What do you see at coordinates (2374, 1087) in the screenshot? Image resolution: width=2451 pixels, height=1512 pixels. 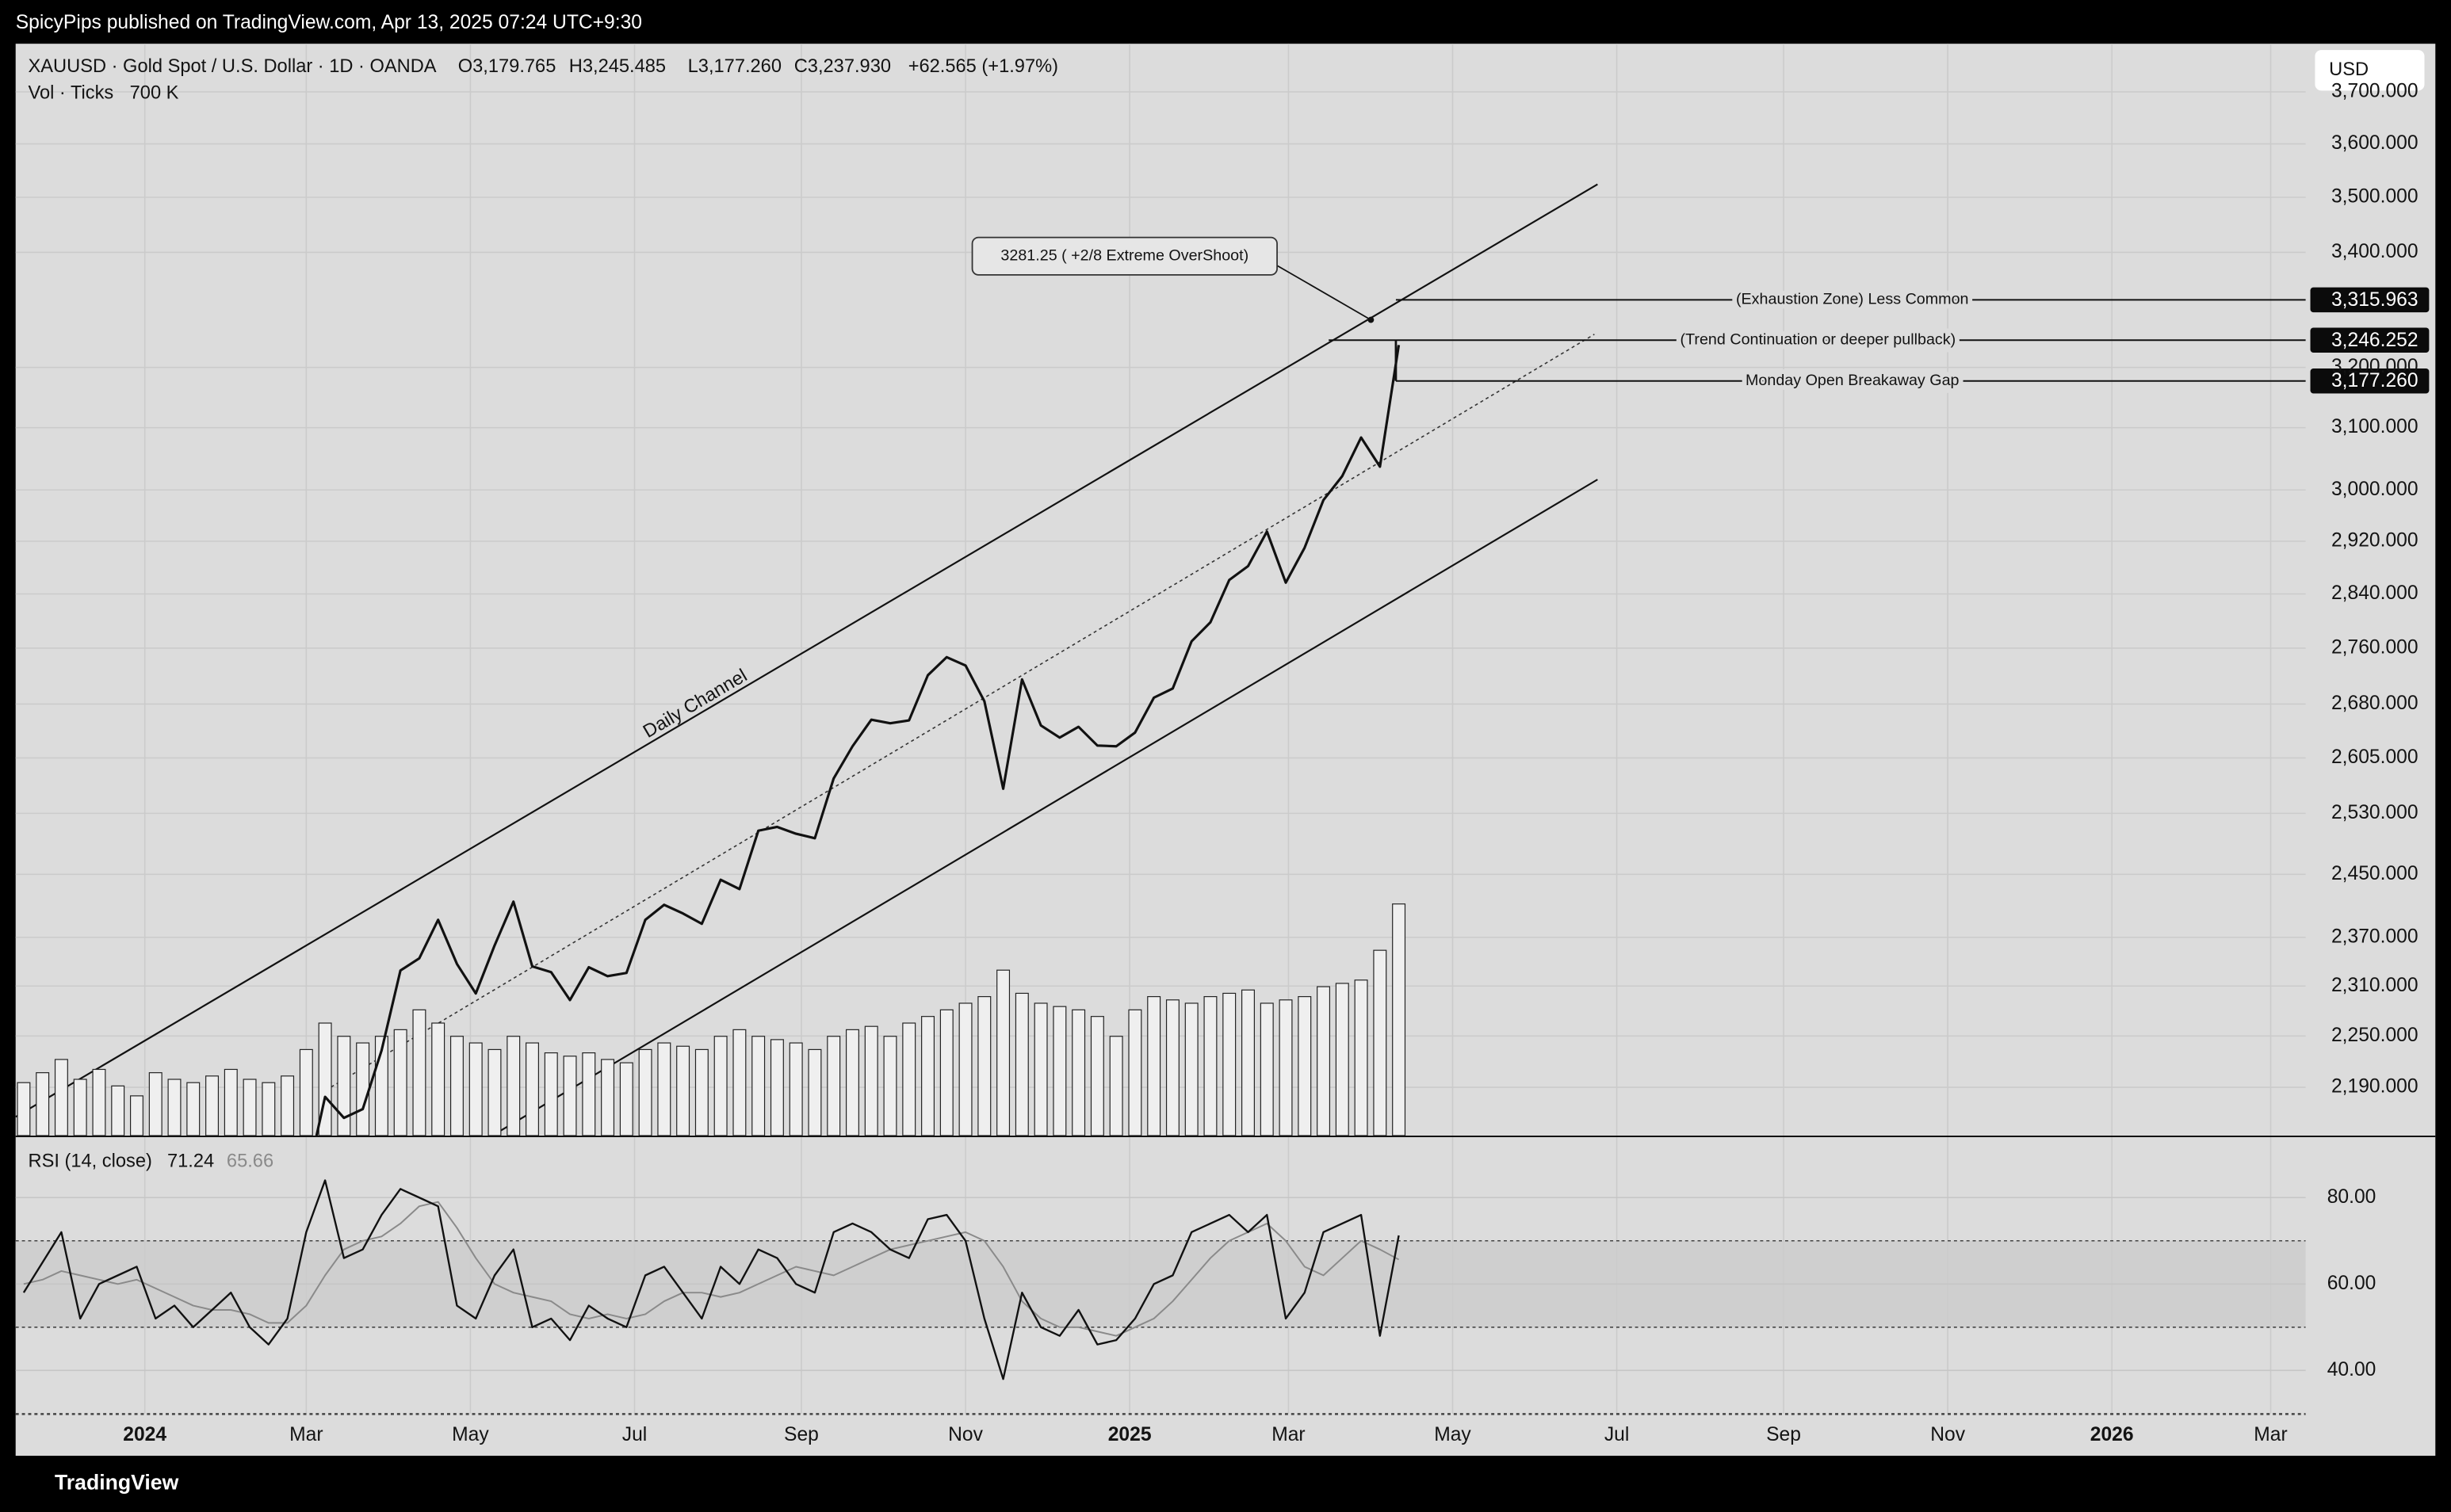 I see `y-tick-label: 2,190.000` at bounding box center [2374, 1087].